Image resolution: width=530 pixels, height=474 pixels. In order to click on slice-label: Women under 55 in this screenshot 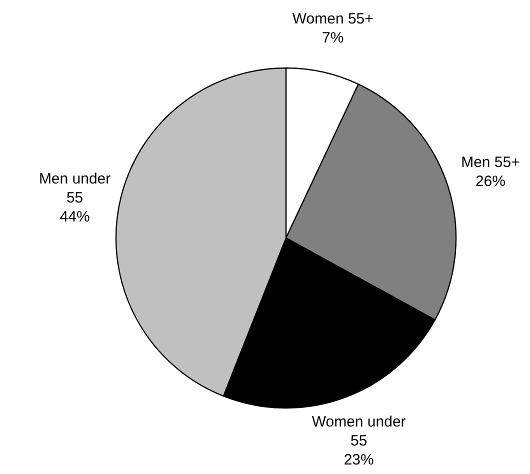, I will do `click(359, 430)`.